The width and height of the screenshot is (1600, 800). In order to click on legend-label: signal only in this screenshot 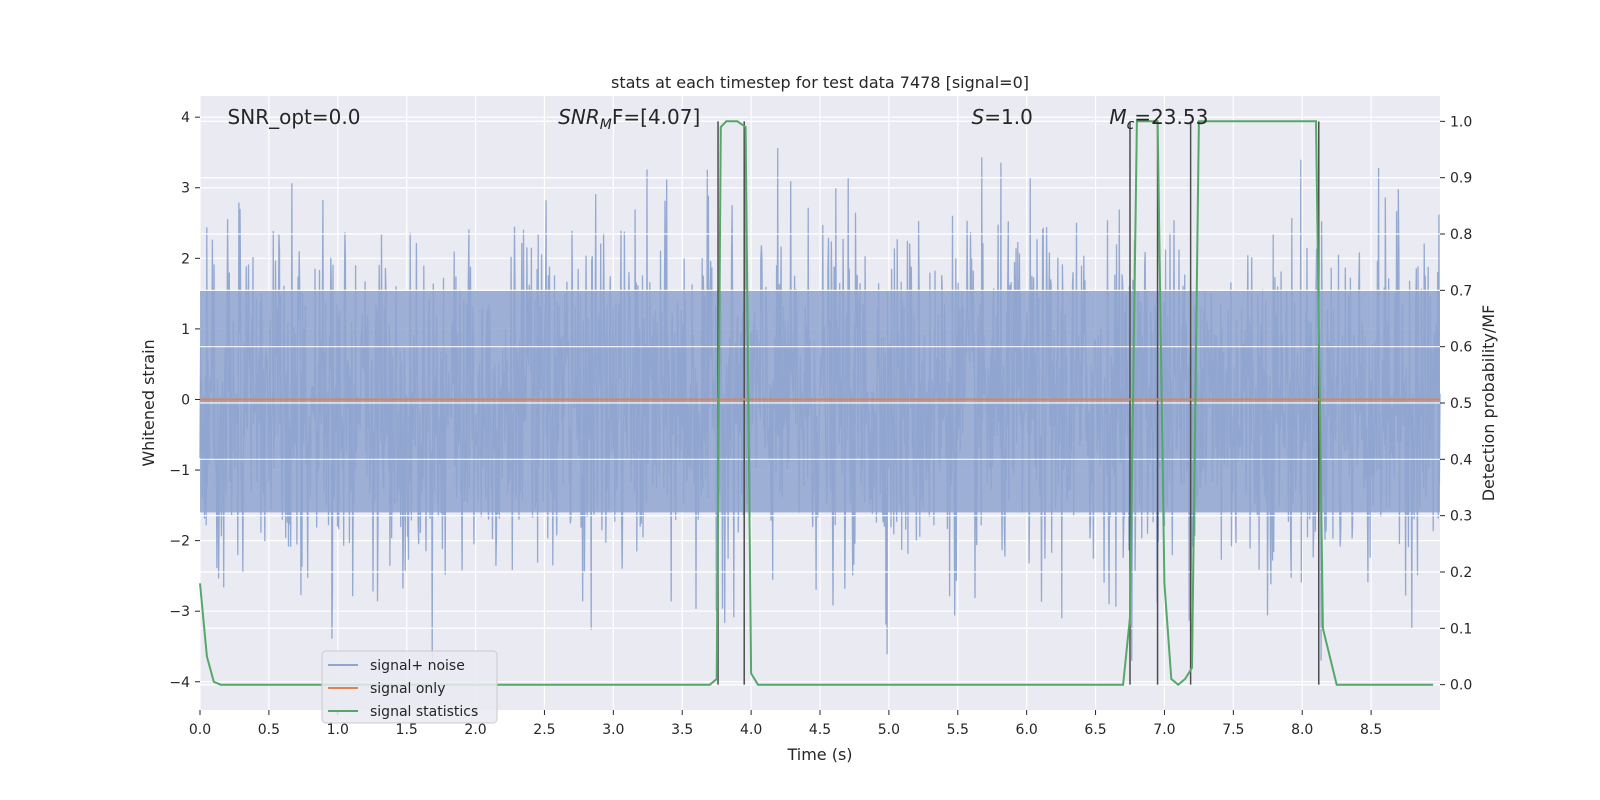, I will do `click(407, 689)`.